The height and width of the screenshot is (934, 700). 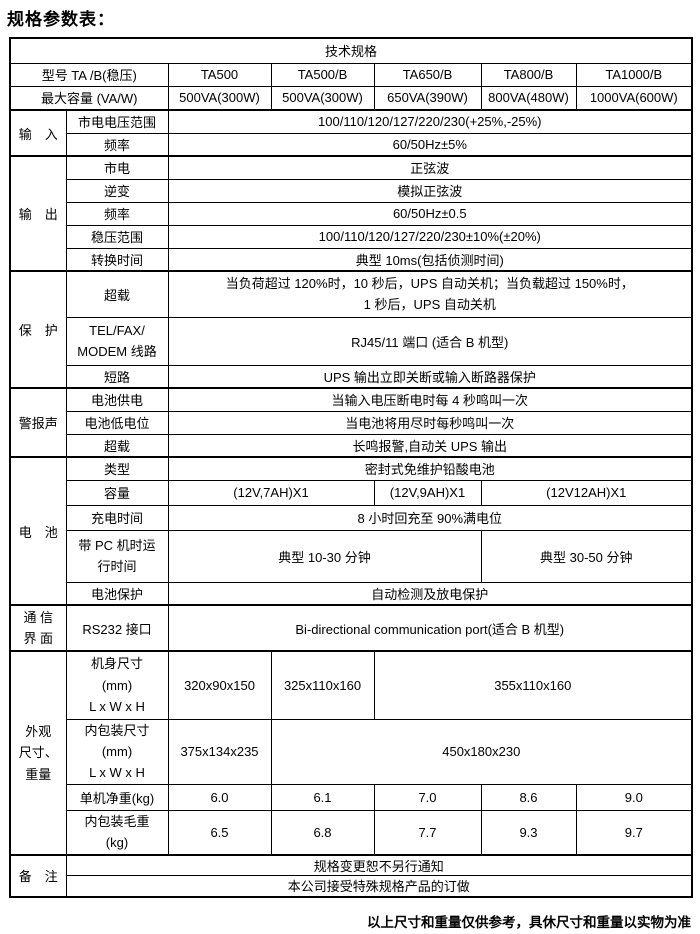 What do you see at coordinates (528, 832) in the screenshot?
I see `weight-cell: 9.3` at bounding box center [528, 832].